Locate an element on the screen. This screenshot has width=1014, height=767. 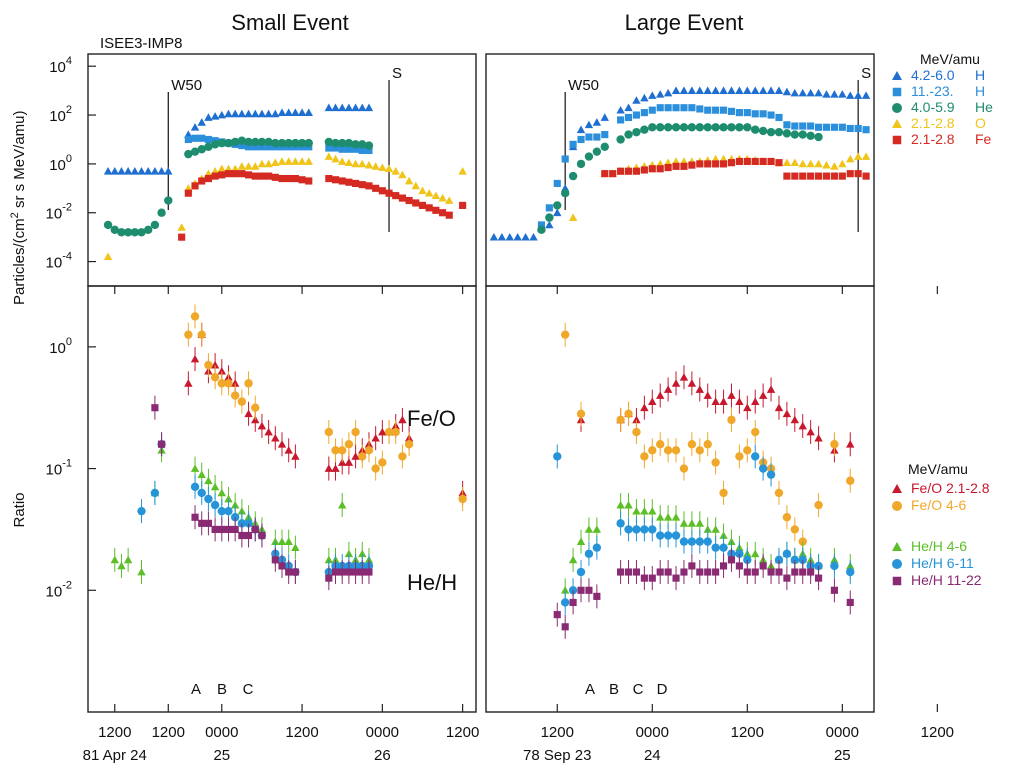
legend-label: 4.2-6.0 H is located at coordinates (948, 75).